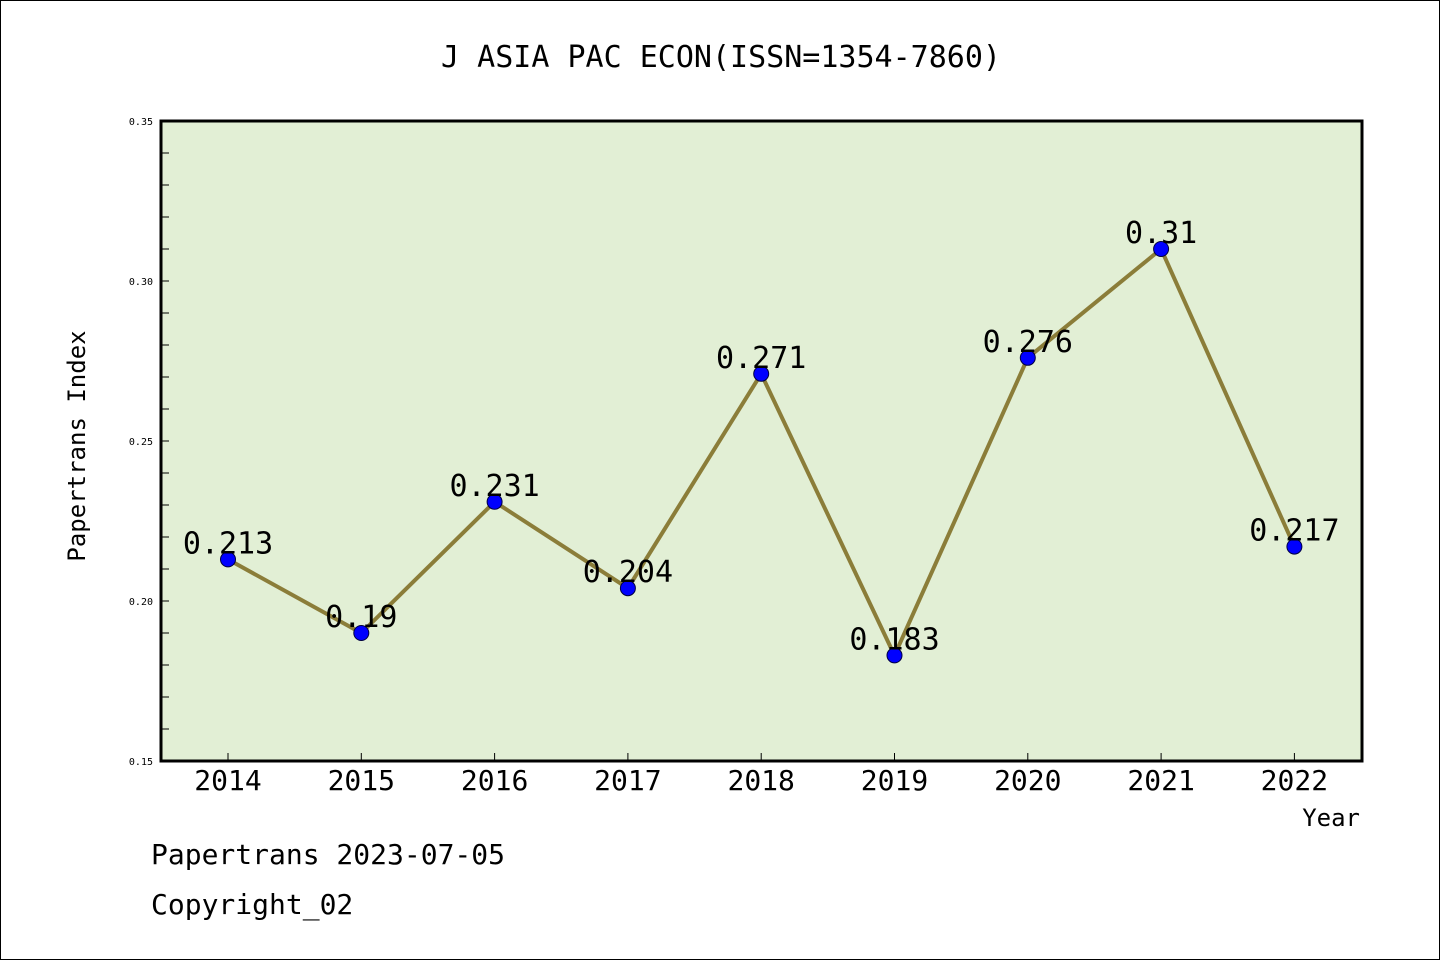  Describe the element at coordinates (1331, 818) in the screenshot. I see `x-axis-label: Year` at that location.